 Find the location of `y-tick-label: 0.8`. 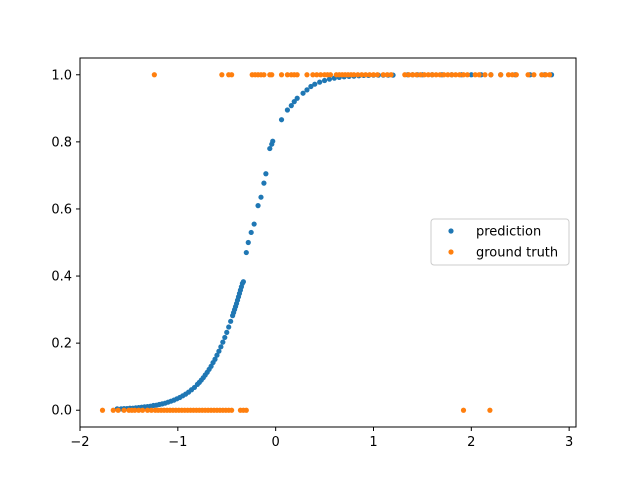

y-tick-label: 0.8 is located at coordinates (61, 142).